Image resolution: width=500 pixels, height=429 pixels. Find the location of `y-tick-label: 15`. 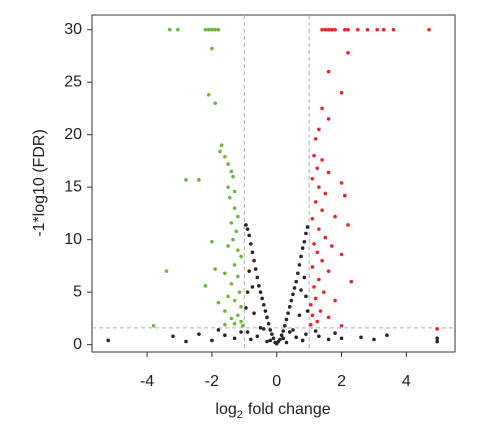

y-tick-label: 15 is located at coordinates (73, 186).